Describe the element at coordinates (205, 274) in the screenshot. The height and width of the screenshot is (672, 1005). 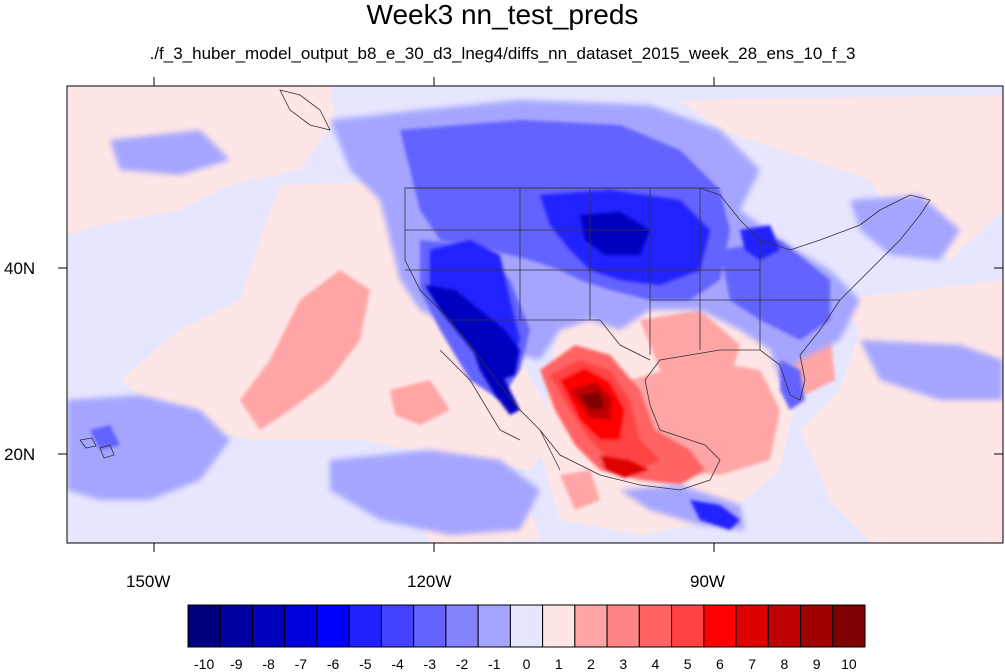
I see `islands-outline` at that location.